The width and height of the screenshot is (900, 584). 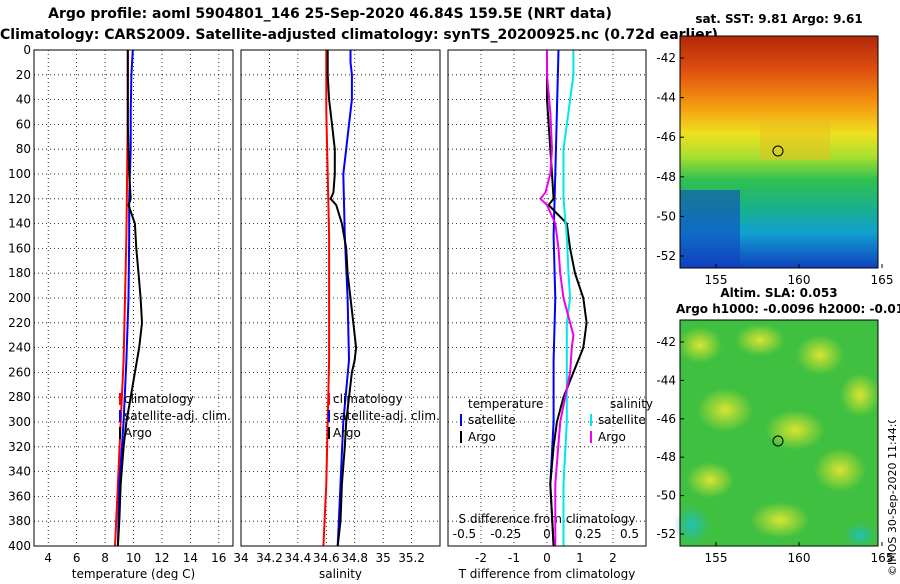 I want to click on x-tick-label: 34, so click(x=240, y=558).